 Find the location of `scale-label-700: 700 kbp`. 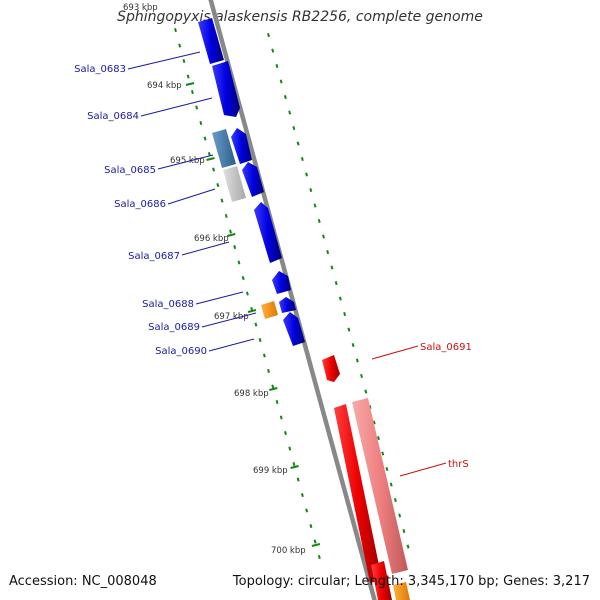

scale-label-700: 700 kbp is located at coordinates (288, 551).